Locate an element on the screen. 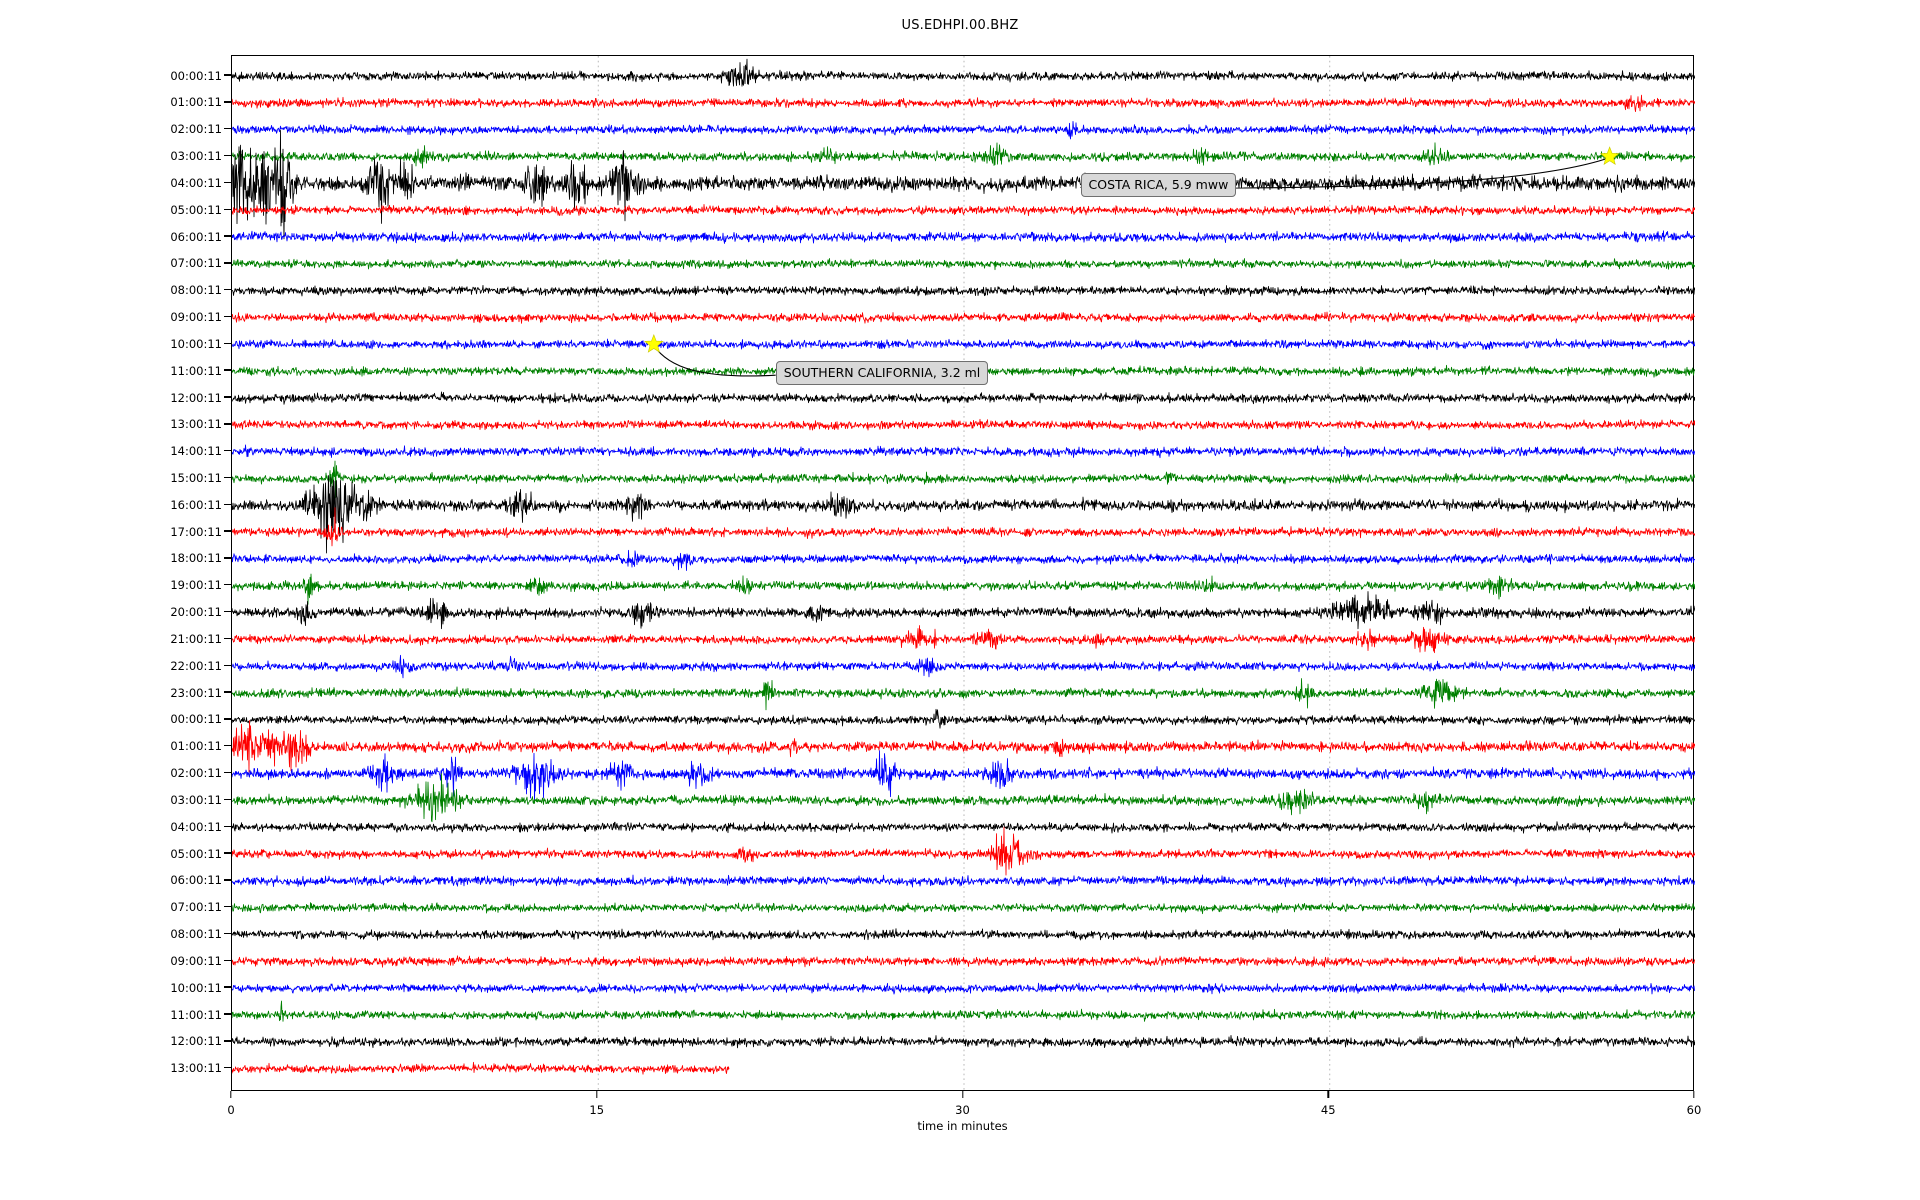 This screenshot has height=1200, width=1920. earthquake-annotation-label: SOUTHERN CALIFORNIA, 3.2 ml is located at coordinates (882, 373).